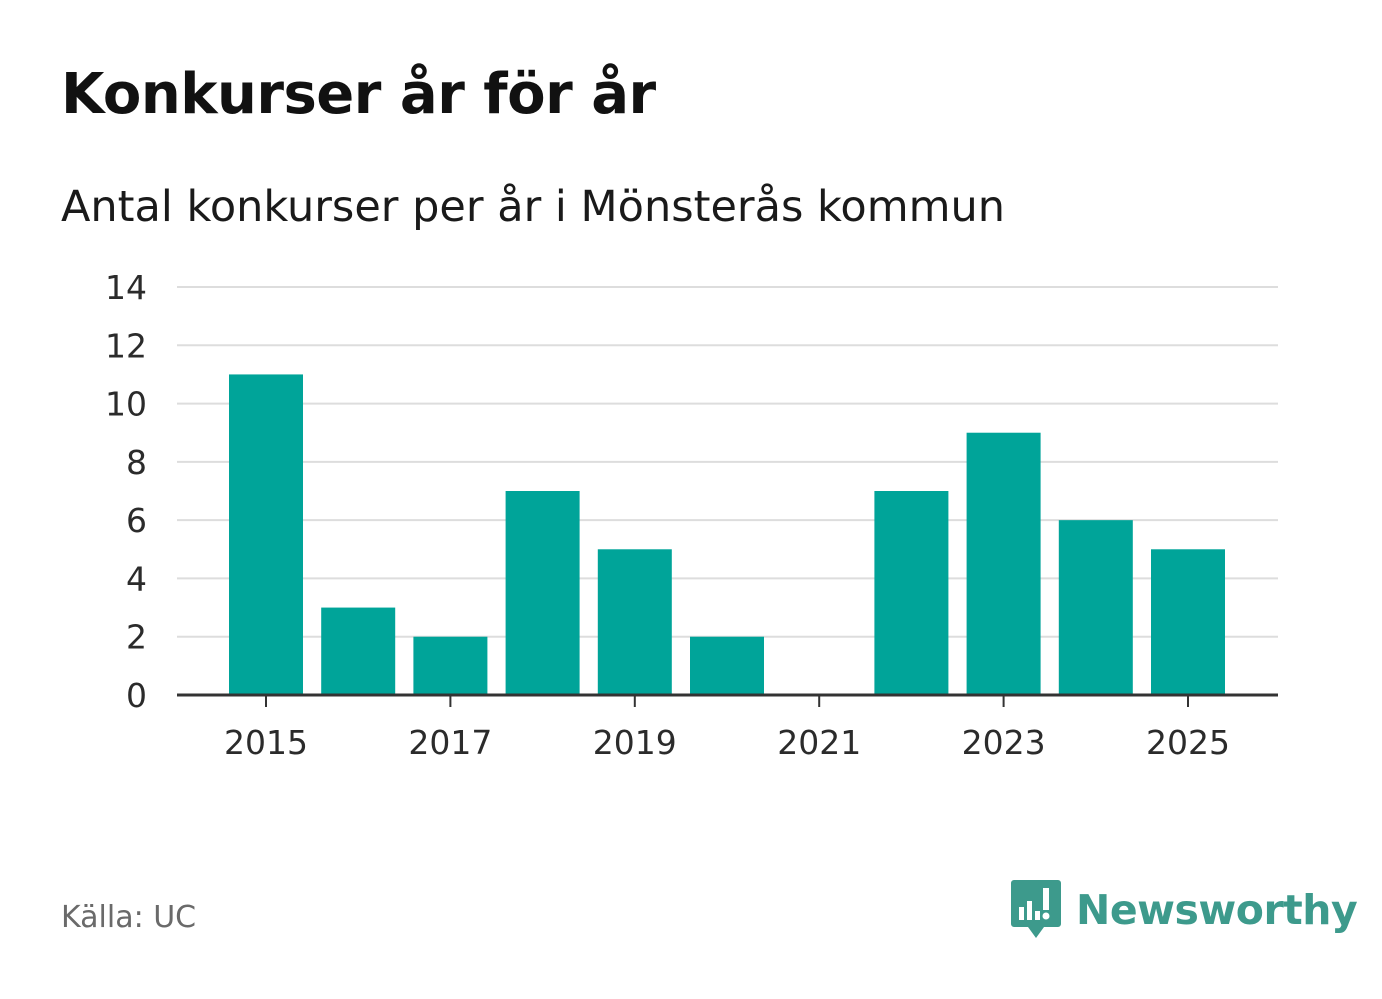 The height and width of the screenshot is (999, 1382). I want to click on chart-title: Konkurser år för år, so click(358, 94).